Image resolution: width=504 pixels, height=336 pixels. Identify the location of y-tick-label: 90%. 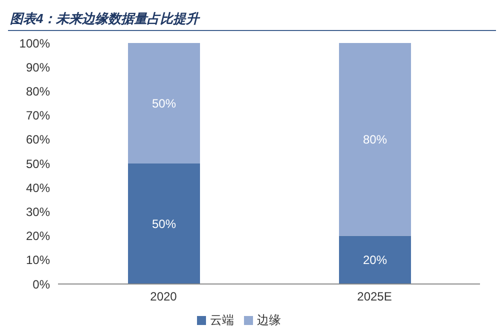
(38, 67).